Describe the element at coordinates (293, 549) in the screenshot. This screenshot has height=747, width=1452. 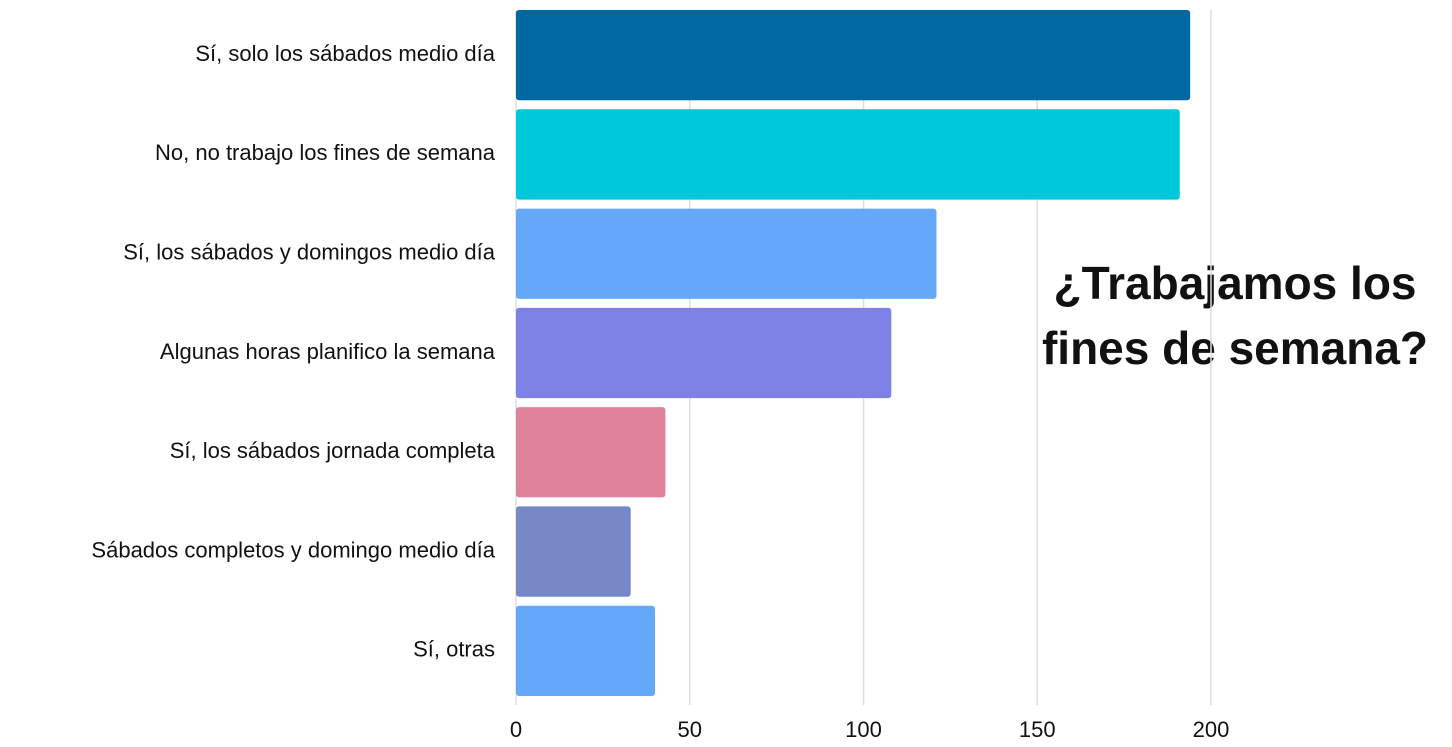
I see `y-tick-label: Sábados completos y domingo medio día` at that location.